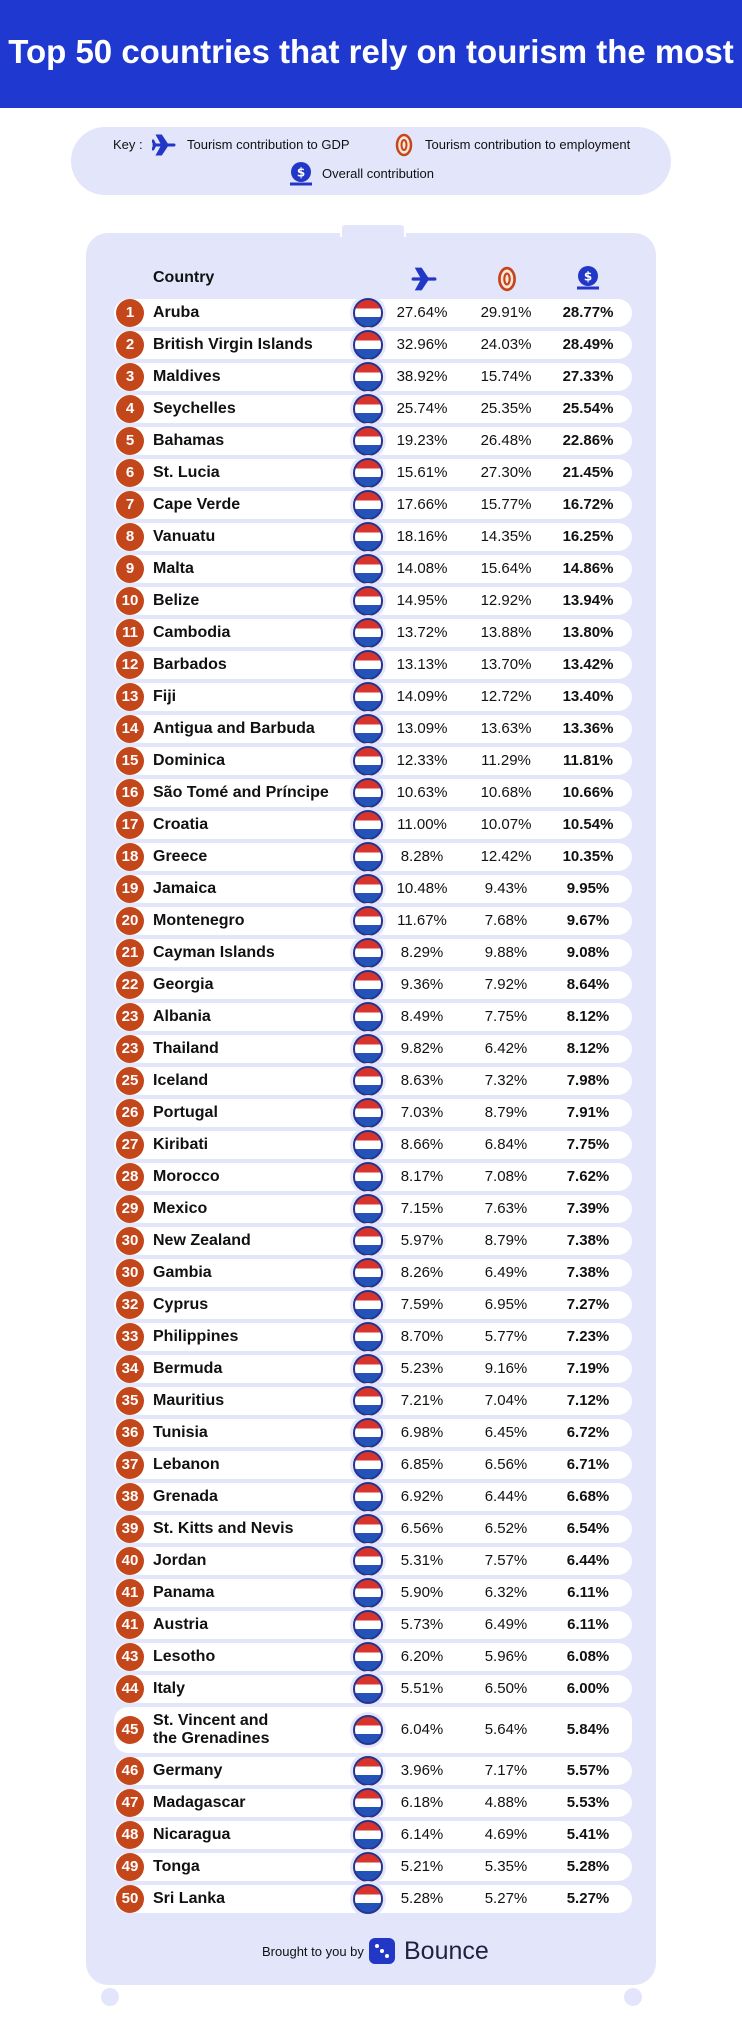 Image resolution: width=742 pixels, height=2033 pixels. Describe the element at coordinates (130, 1899) in the screenshot. I see `rank-badge: 50` at that location.